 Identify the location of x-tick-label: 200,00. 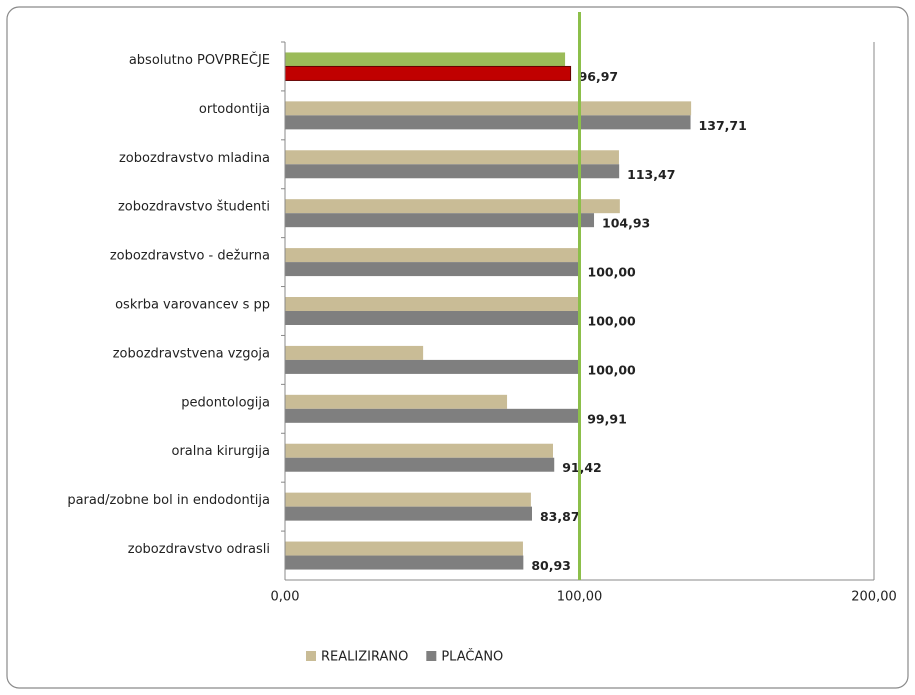
(874, 597).